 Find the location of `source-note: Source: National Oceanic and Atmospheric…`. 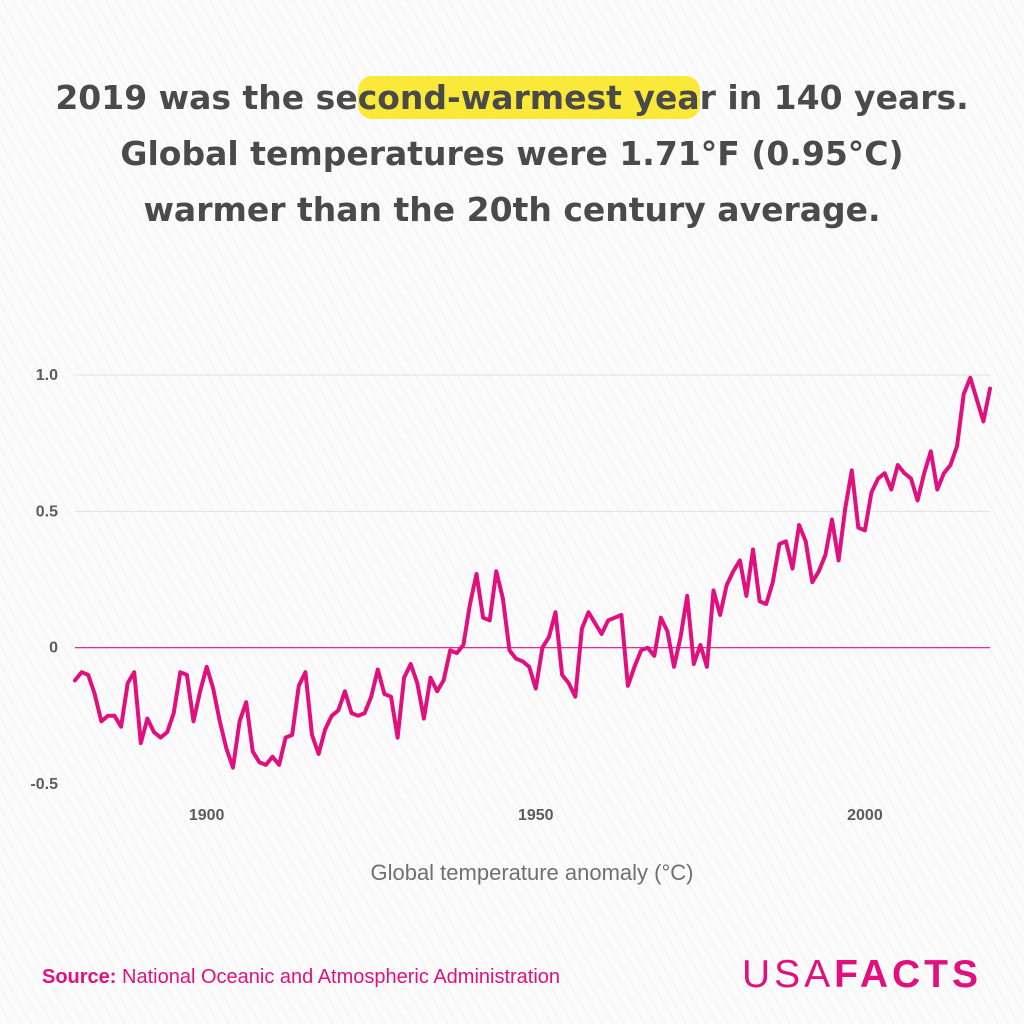

source-note: Source: National Oceanic and Atmospheric… is located at coordinates (301, 977).